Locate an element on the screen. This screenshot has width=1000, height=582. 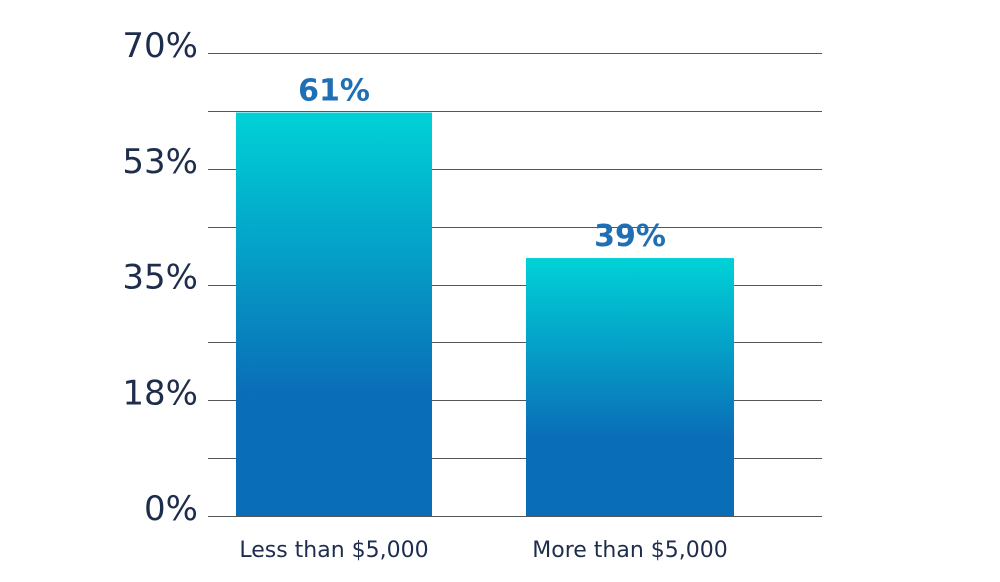
y-tick-label: 35% is located at coordinates (160, 278).